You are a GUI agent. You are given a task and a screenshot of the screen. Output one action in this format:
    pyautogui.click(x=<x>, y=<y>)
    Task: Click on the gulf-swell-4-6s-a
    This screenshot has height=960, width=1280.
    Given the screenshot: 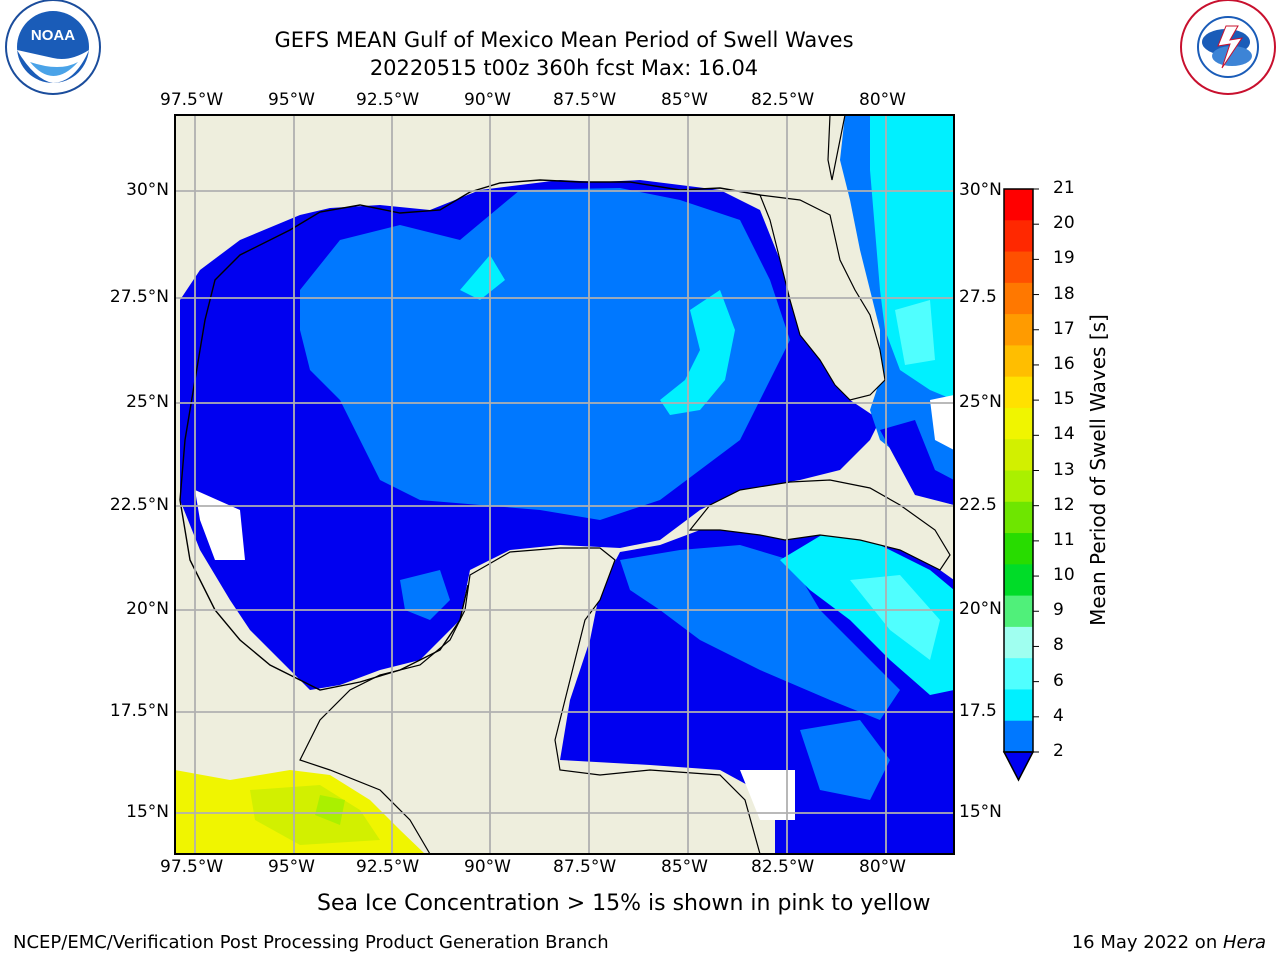 What is the action you would take?
    pyautogui.click(x=482, y=277)
    